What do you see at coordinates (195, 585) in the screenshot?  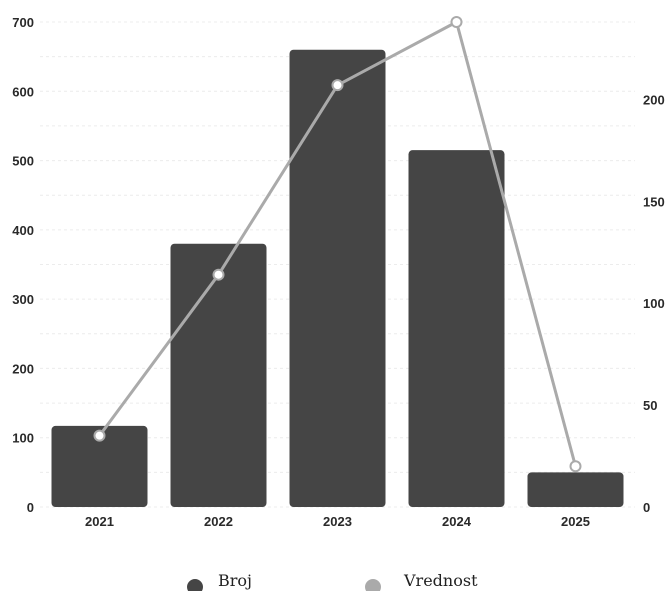 I see `legend-marker-broj` at bounding box center [195, 585].